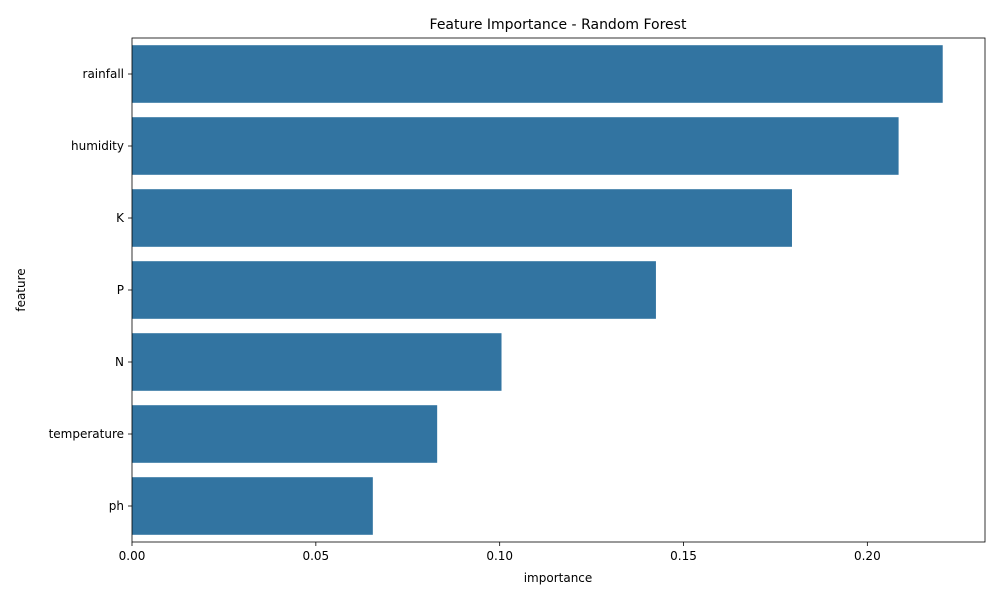  I want to click on y-tick-label: P, so click(120, 290).